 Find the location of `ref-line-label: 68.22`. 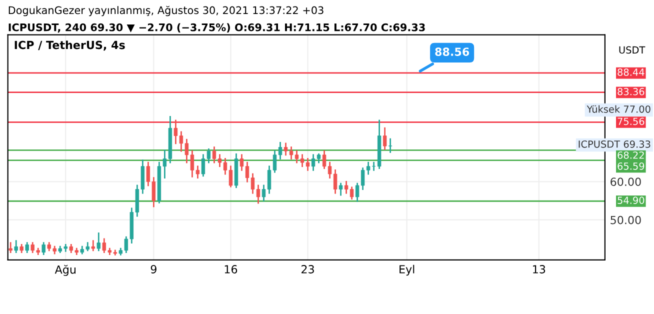

ref-line-label: 68.22 is located at coordinates (631, 155).